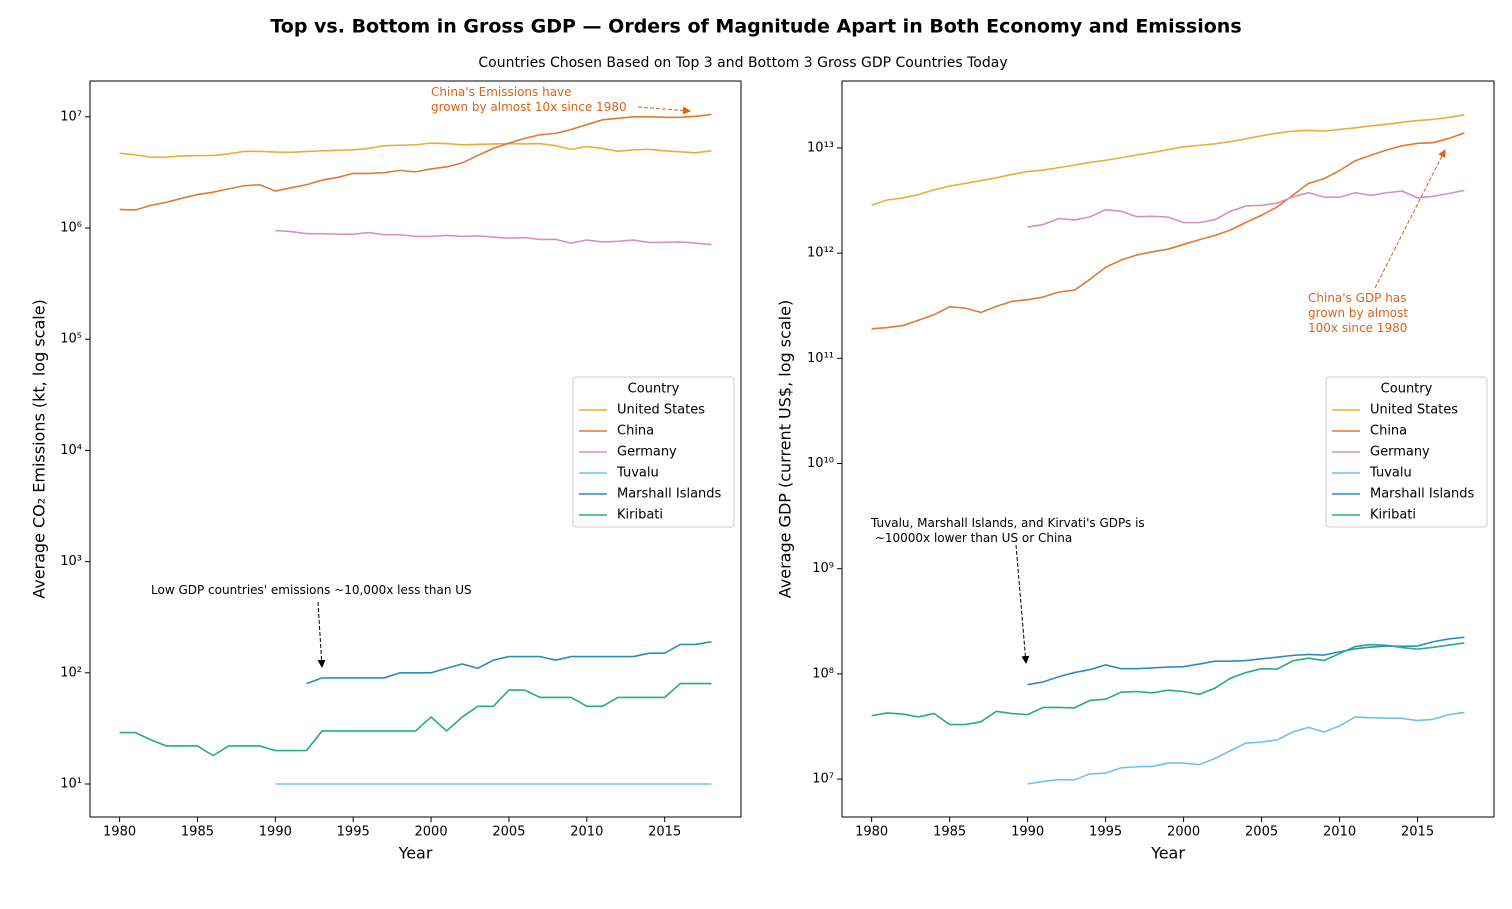 The width and height of the screenshot is (1512, 909). What do you see at coordinates (71, 339) in the screenshot?
I see `y-tick-label: 10⁵` at bounding box center [71, 339].